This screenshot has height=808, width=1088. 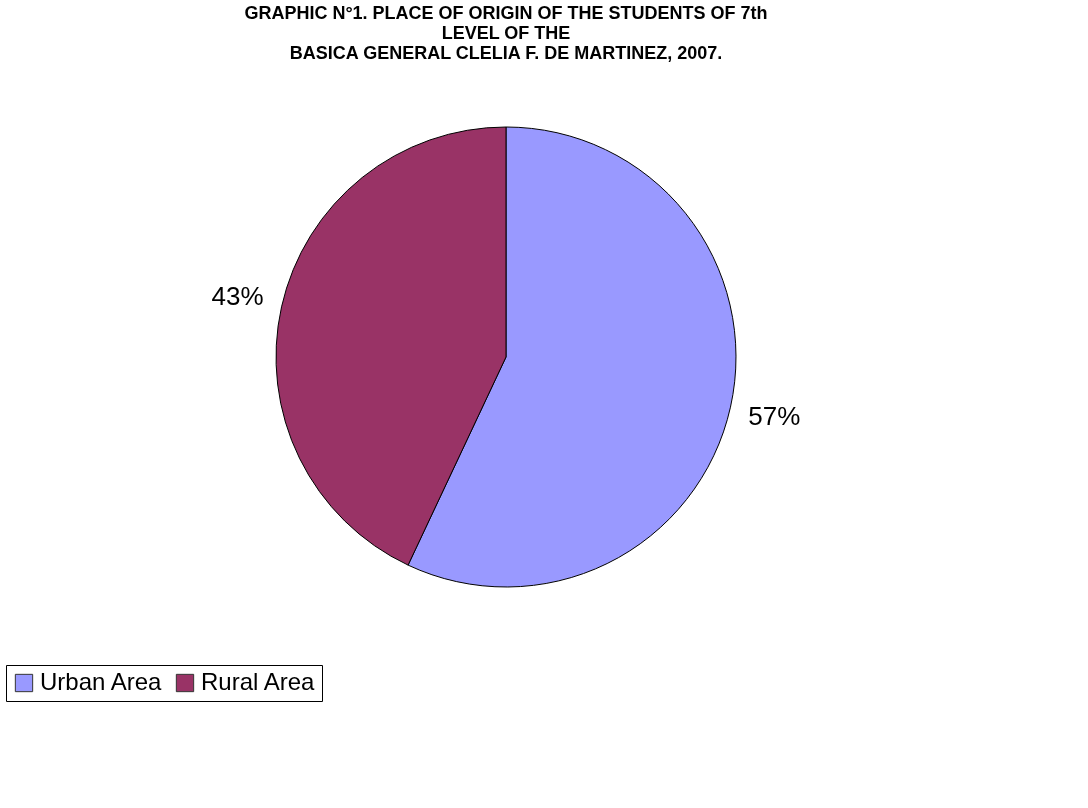 What do you see at coordinates (258, 681) in the screenshot?
I see `legend-label: Rural Area` at bounding box center [258, 681].